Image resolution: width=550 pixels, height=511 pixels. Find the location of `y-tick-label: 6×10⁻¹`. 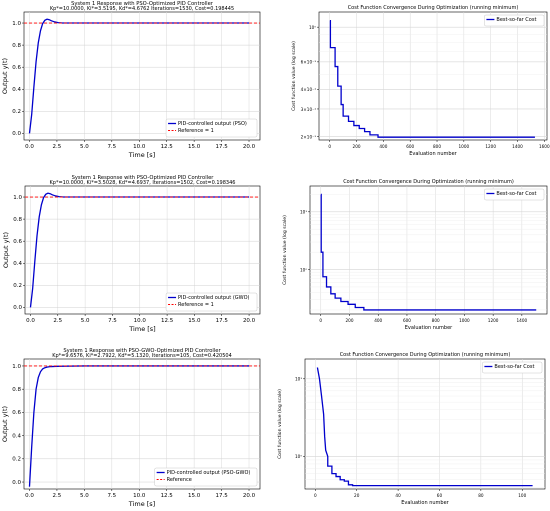

y-tick-label: 6×10⁻¹ is located at coordinates (309, 62).